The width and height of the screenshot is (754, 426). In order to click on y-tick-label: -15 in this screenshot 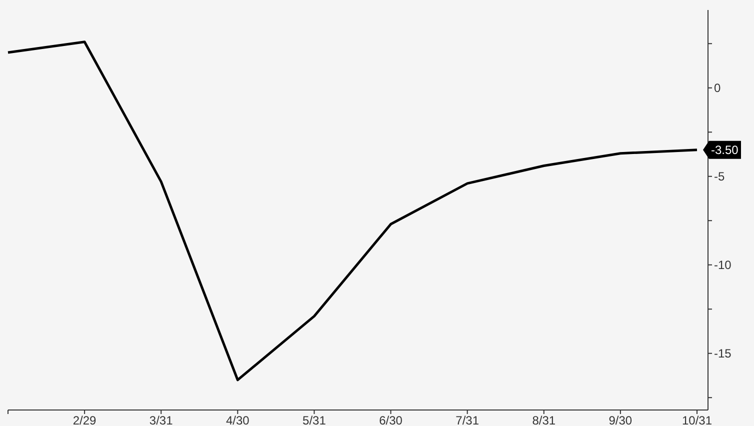, I will do `click(723, 353)`.